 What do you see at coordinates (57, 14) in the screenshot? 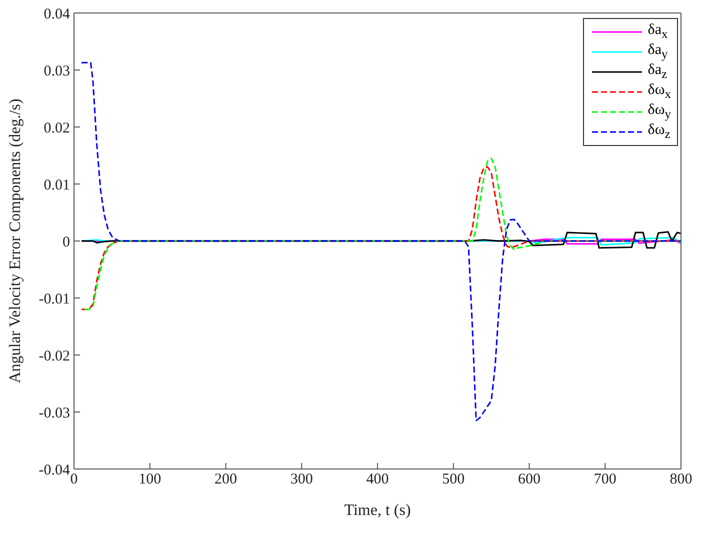
I see `y-tick-label: 0.04` at bounding box center [57, 14].